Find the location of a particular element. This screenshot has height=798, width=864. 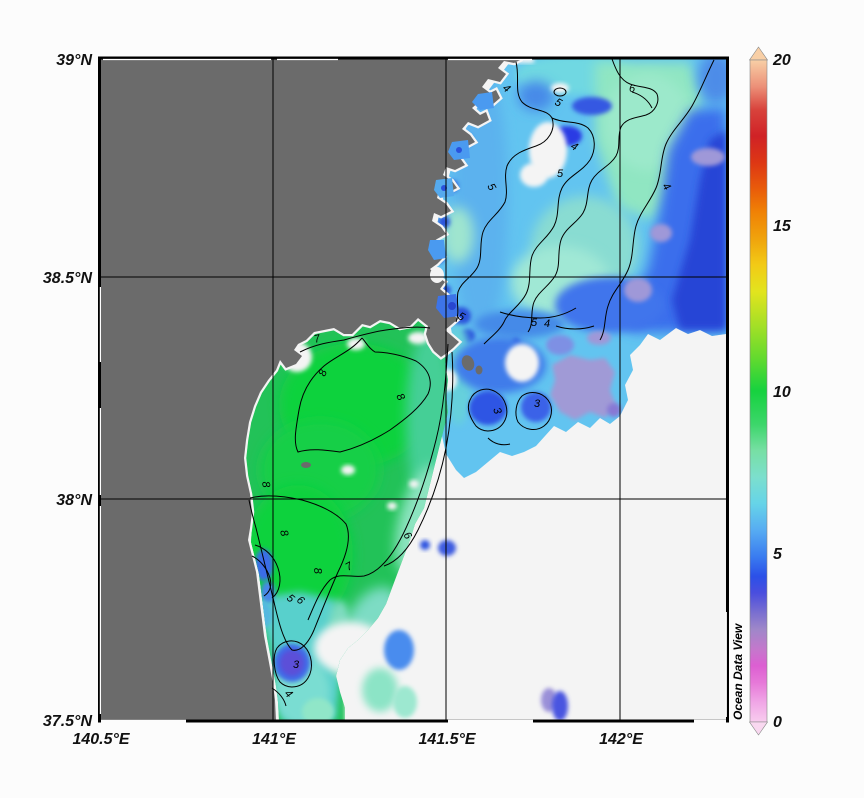

svg-text: 15 is located at coordinates (782, 226).